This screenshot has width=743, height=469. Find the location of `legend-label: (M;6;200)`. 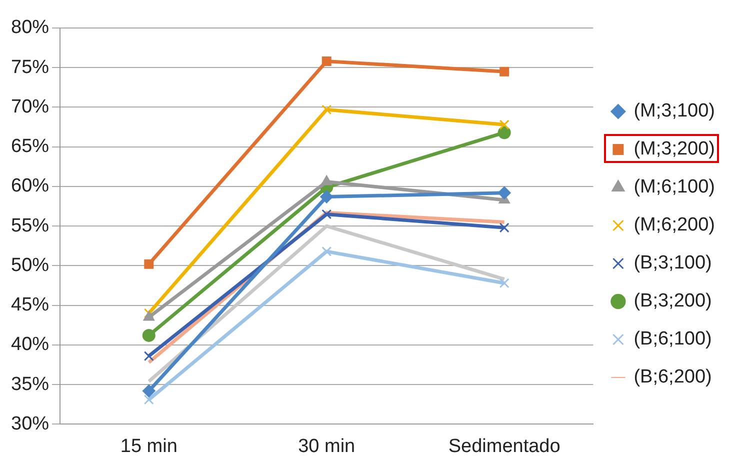

legend-label: (M;6;200) is located at coordinates (675, 225).